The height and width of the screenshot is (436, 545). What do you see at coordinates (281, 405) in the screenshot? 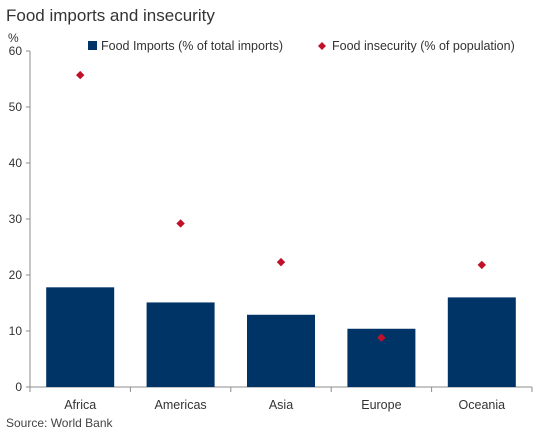
I see `x-tick-label-asia: Asia` at bounding box center [281, 405].